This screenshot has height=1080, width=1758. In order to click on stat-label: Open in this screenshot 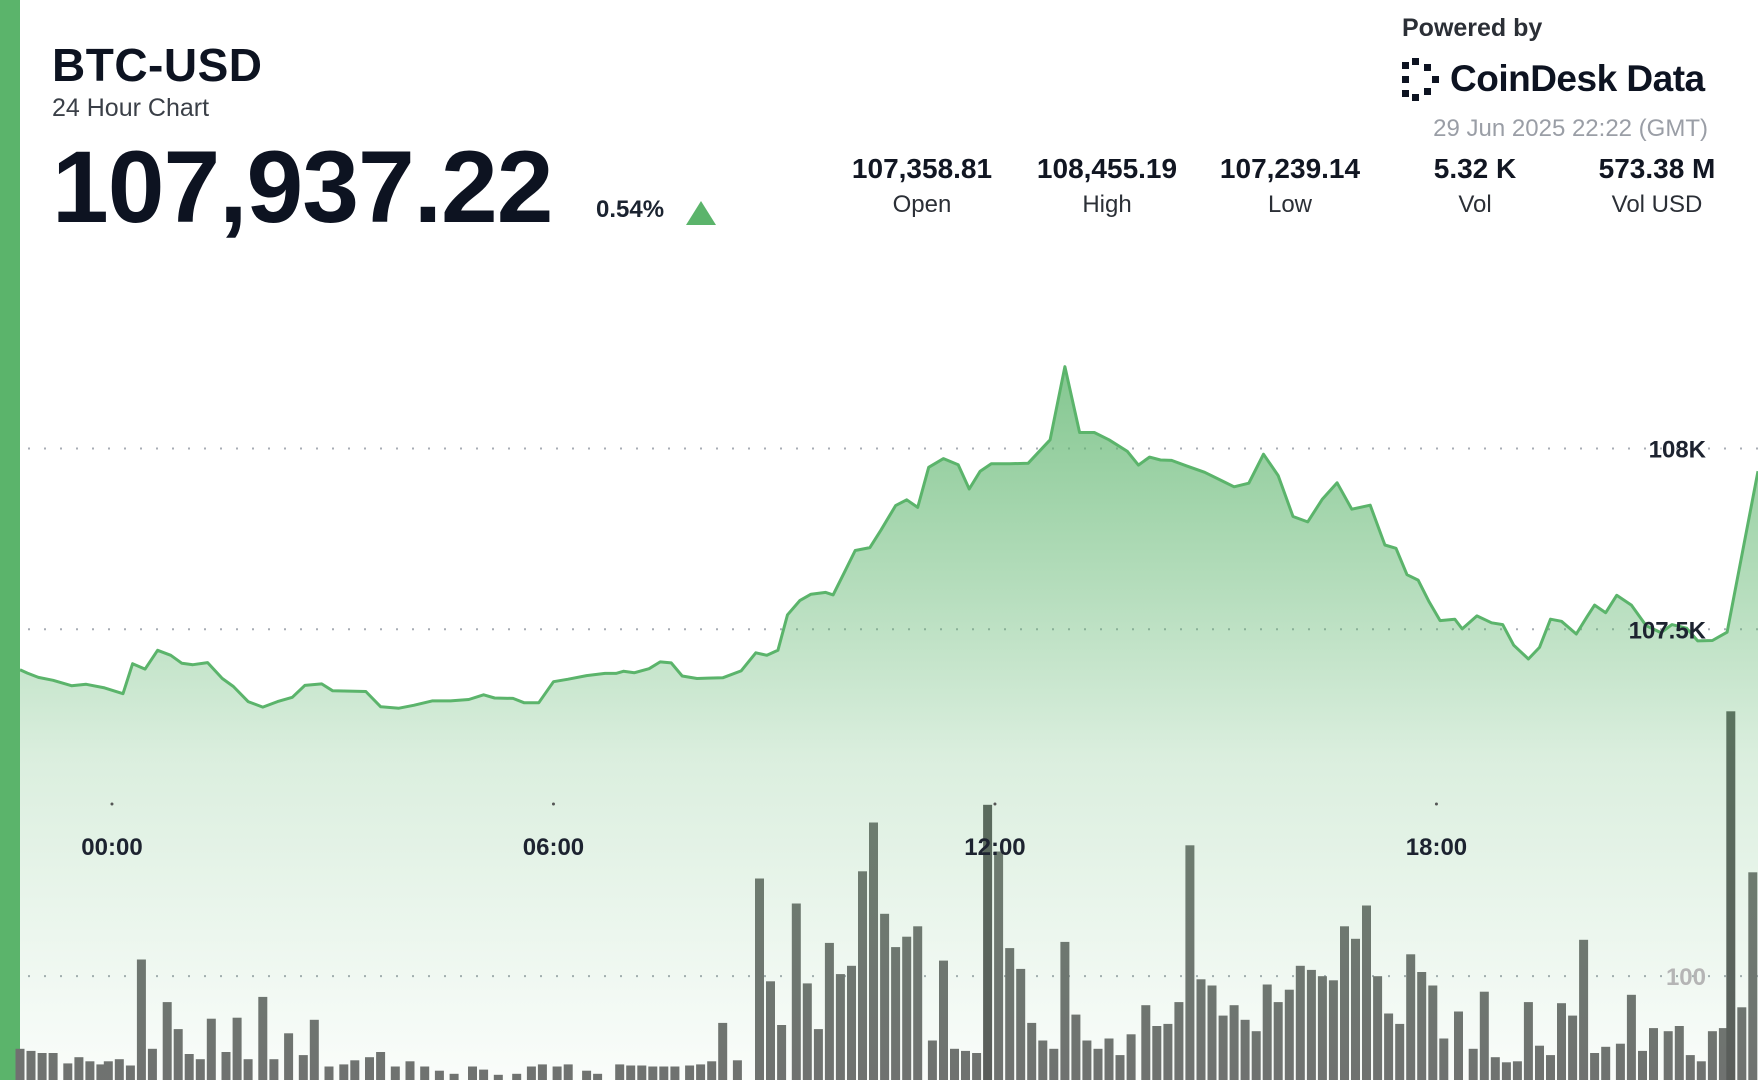, I will do `click(922, 204)`.